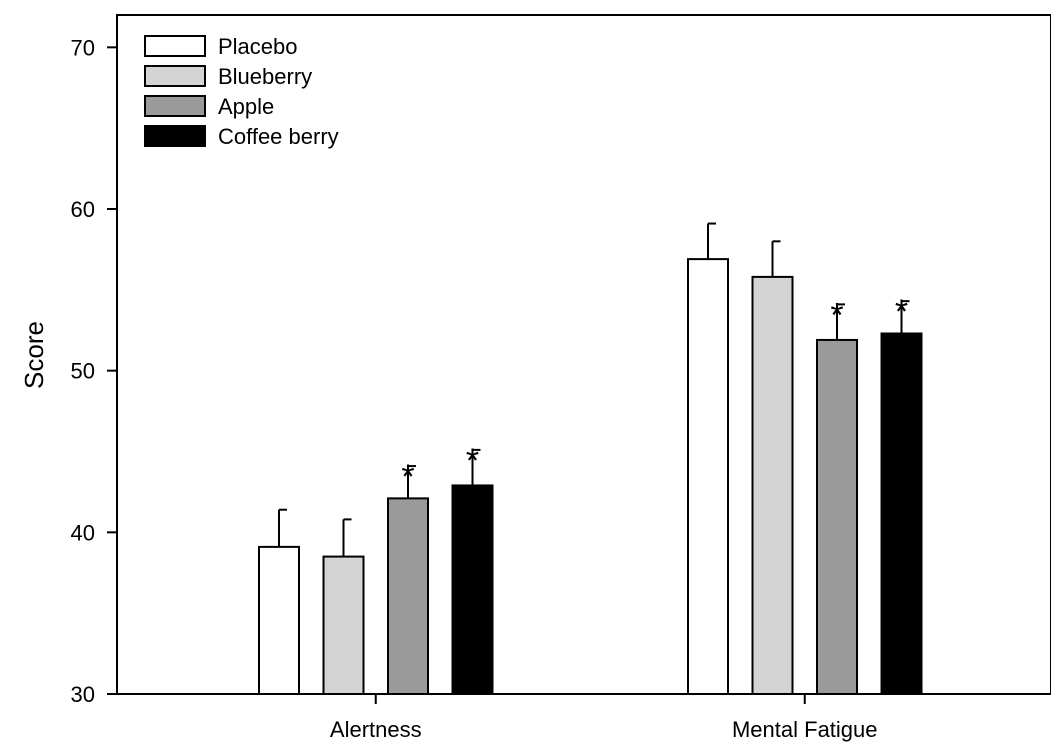 Image resolution: width=1051 pixels, height=745 pixels. Describe the element at coordinates (604, 718) in the screenshot. I see `x-axis: Alertness Mental Fatigue` at that location.